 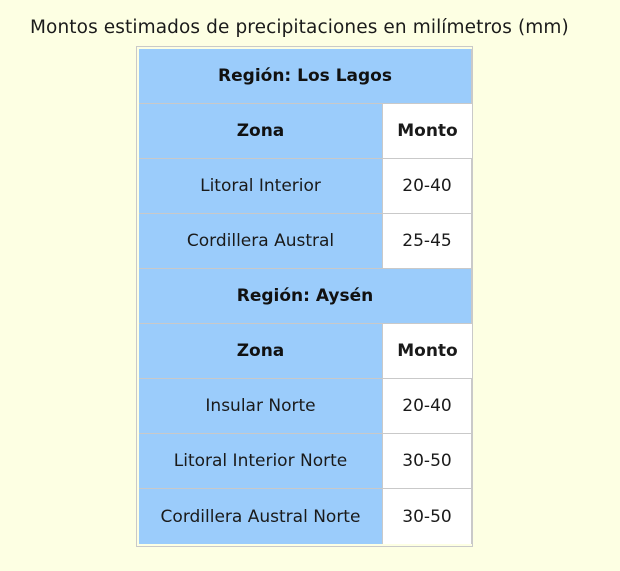 I want to click on region-banner-row: Región: Los Lagos, so click(x=305, y=76).